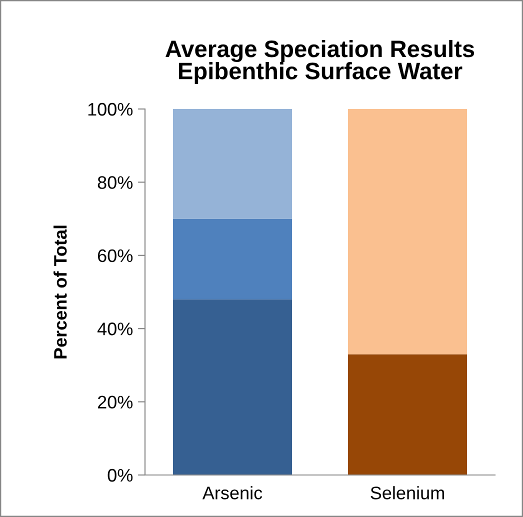 Image resolution: width=523 pixels, height=517 pixels. Describe the element at coordinates (407, 493) in the screenshot. I see `x-tick-label: Selenium` at that location.